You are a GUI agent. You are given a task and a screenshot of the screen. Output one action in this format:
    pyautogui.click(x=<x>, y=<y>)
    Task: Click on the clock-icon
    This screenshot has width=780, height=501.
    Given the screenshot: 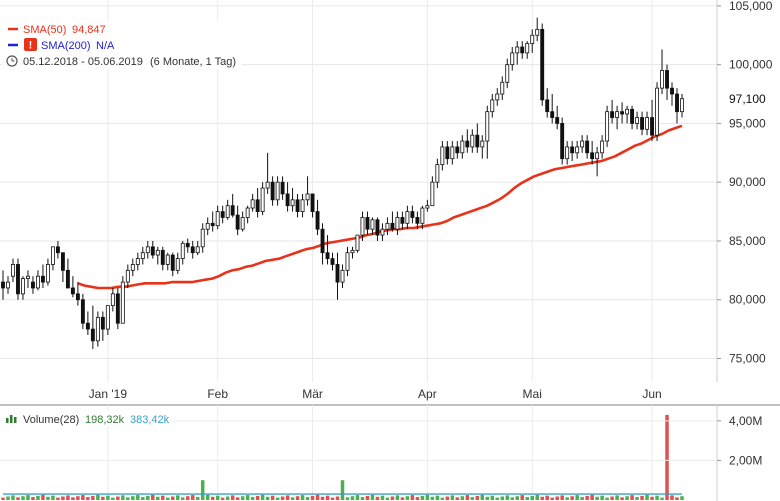 What is the action you would take?
    pyautogui.click(x=12, y=61)
    